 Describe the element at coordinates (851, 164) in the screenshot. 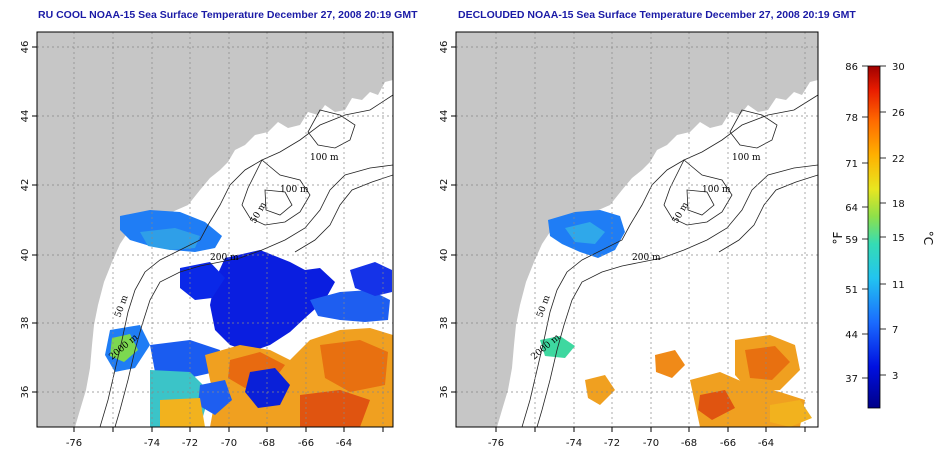

I see `colorbar-f-tick: 71` at that location.